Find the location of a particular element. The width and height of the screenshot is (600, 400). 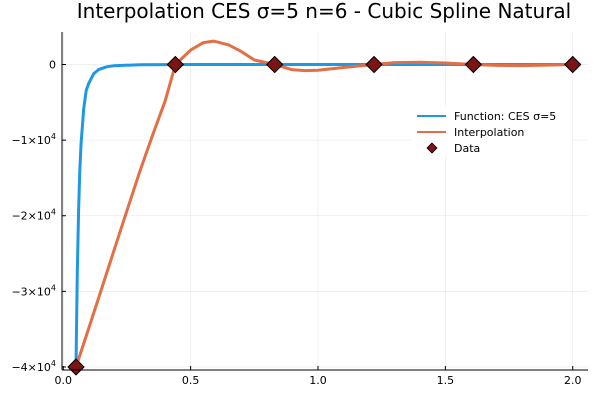

x-tick-label: 1.0 is located at coordinates (318, 380).